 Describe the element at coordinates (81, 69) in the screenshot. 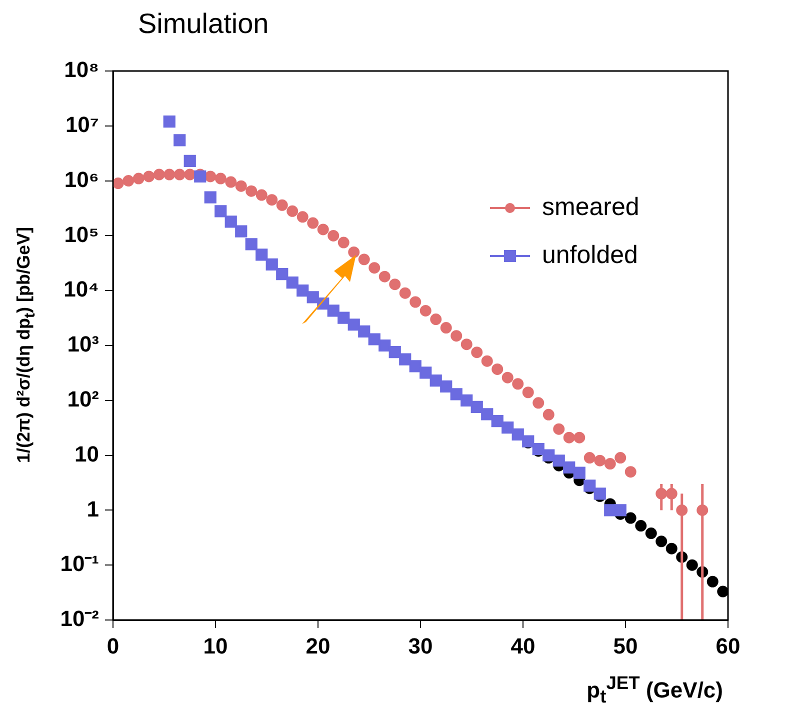

I see `y-tick-label: 10⁸` at that location.